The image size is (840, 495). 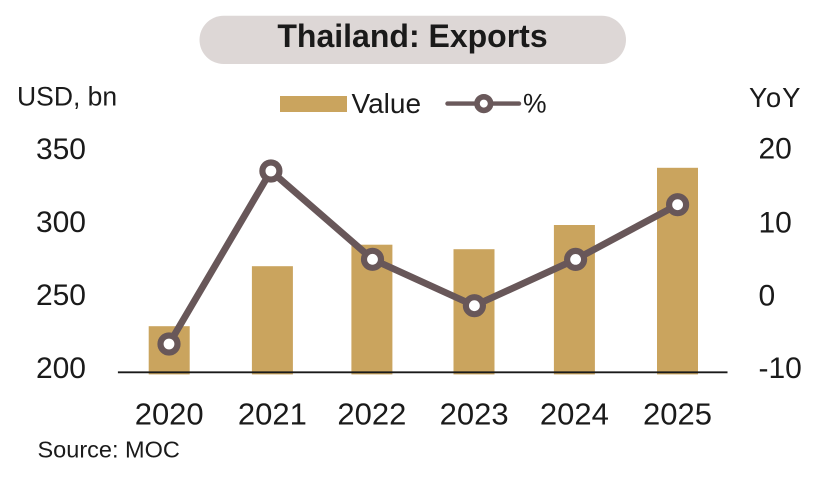 I want to click on svg-text: 0, so click(x=767, y=295).